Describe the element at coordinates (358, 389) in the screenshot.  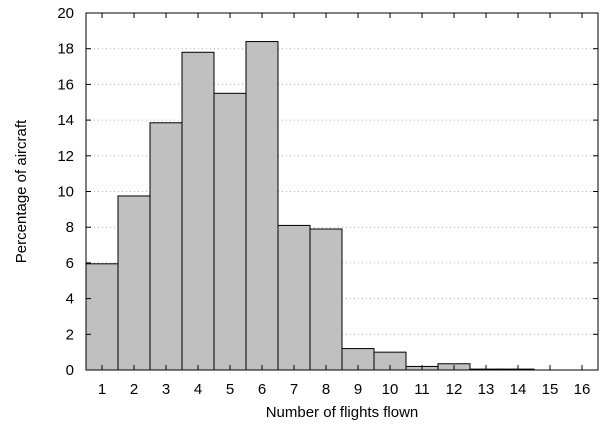
I see `x-tick-label: 9` at that location.